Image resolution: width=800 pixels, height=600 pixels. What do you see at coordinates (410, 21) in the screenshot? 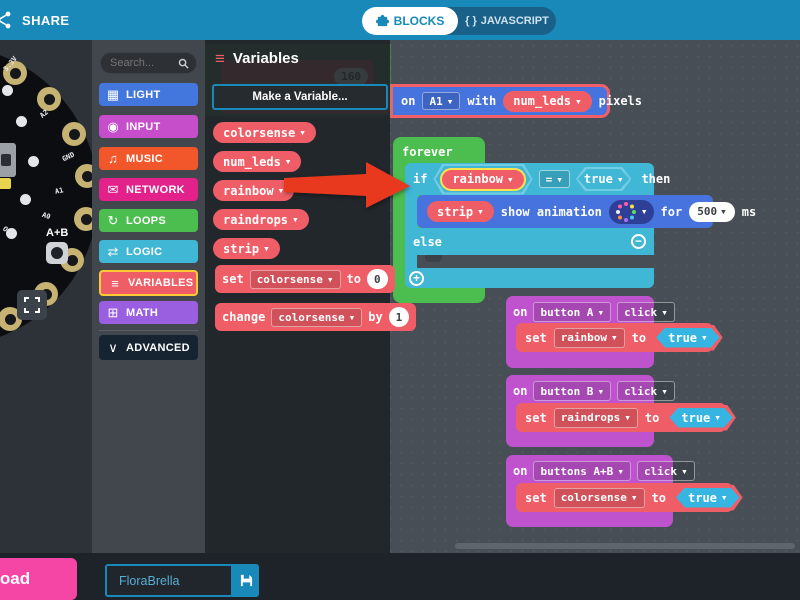
I see `tab-blocks: BLOCKS` at bounding box center [410, 21].